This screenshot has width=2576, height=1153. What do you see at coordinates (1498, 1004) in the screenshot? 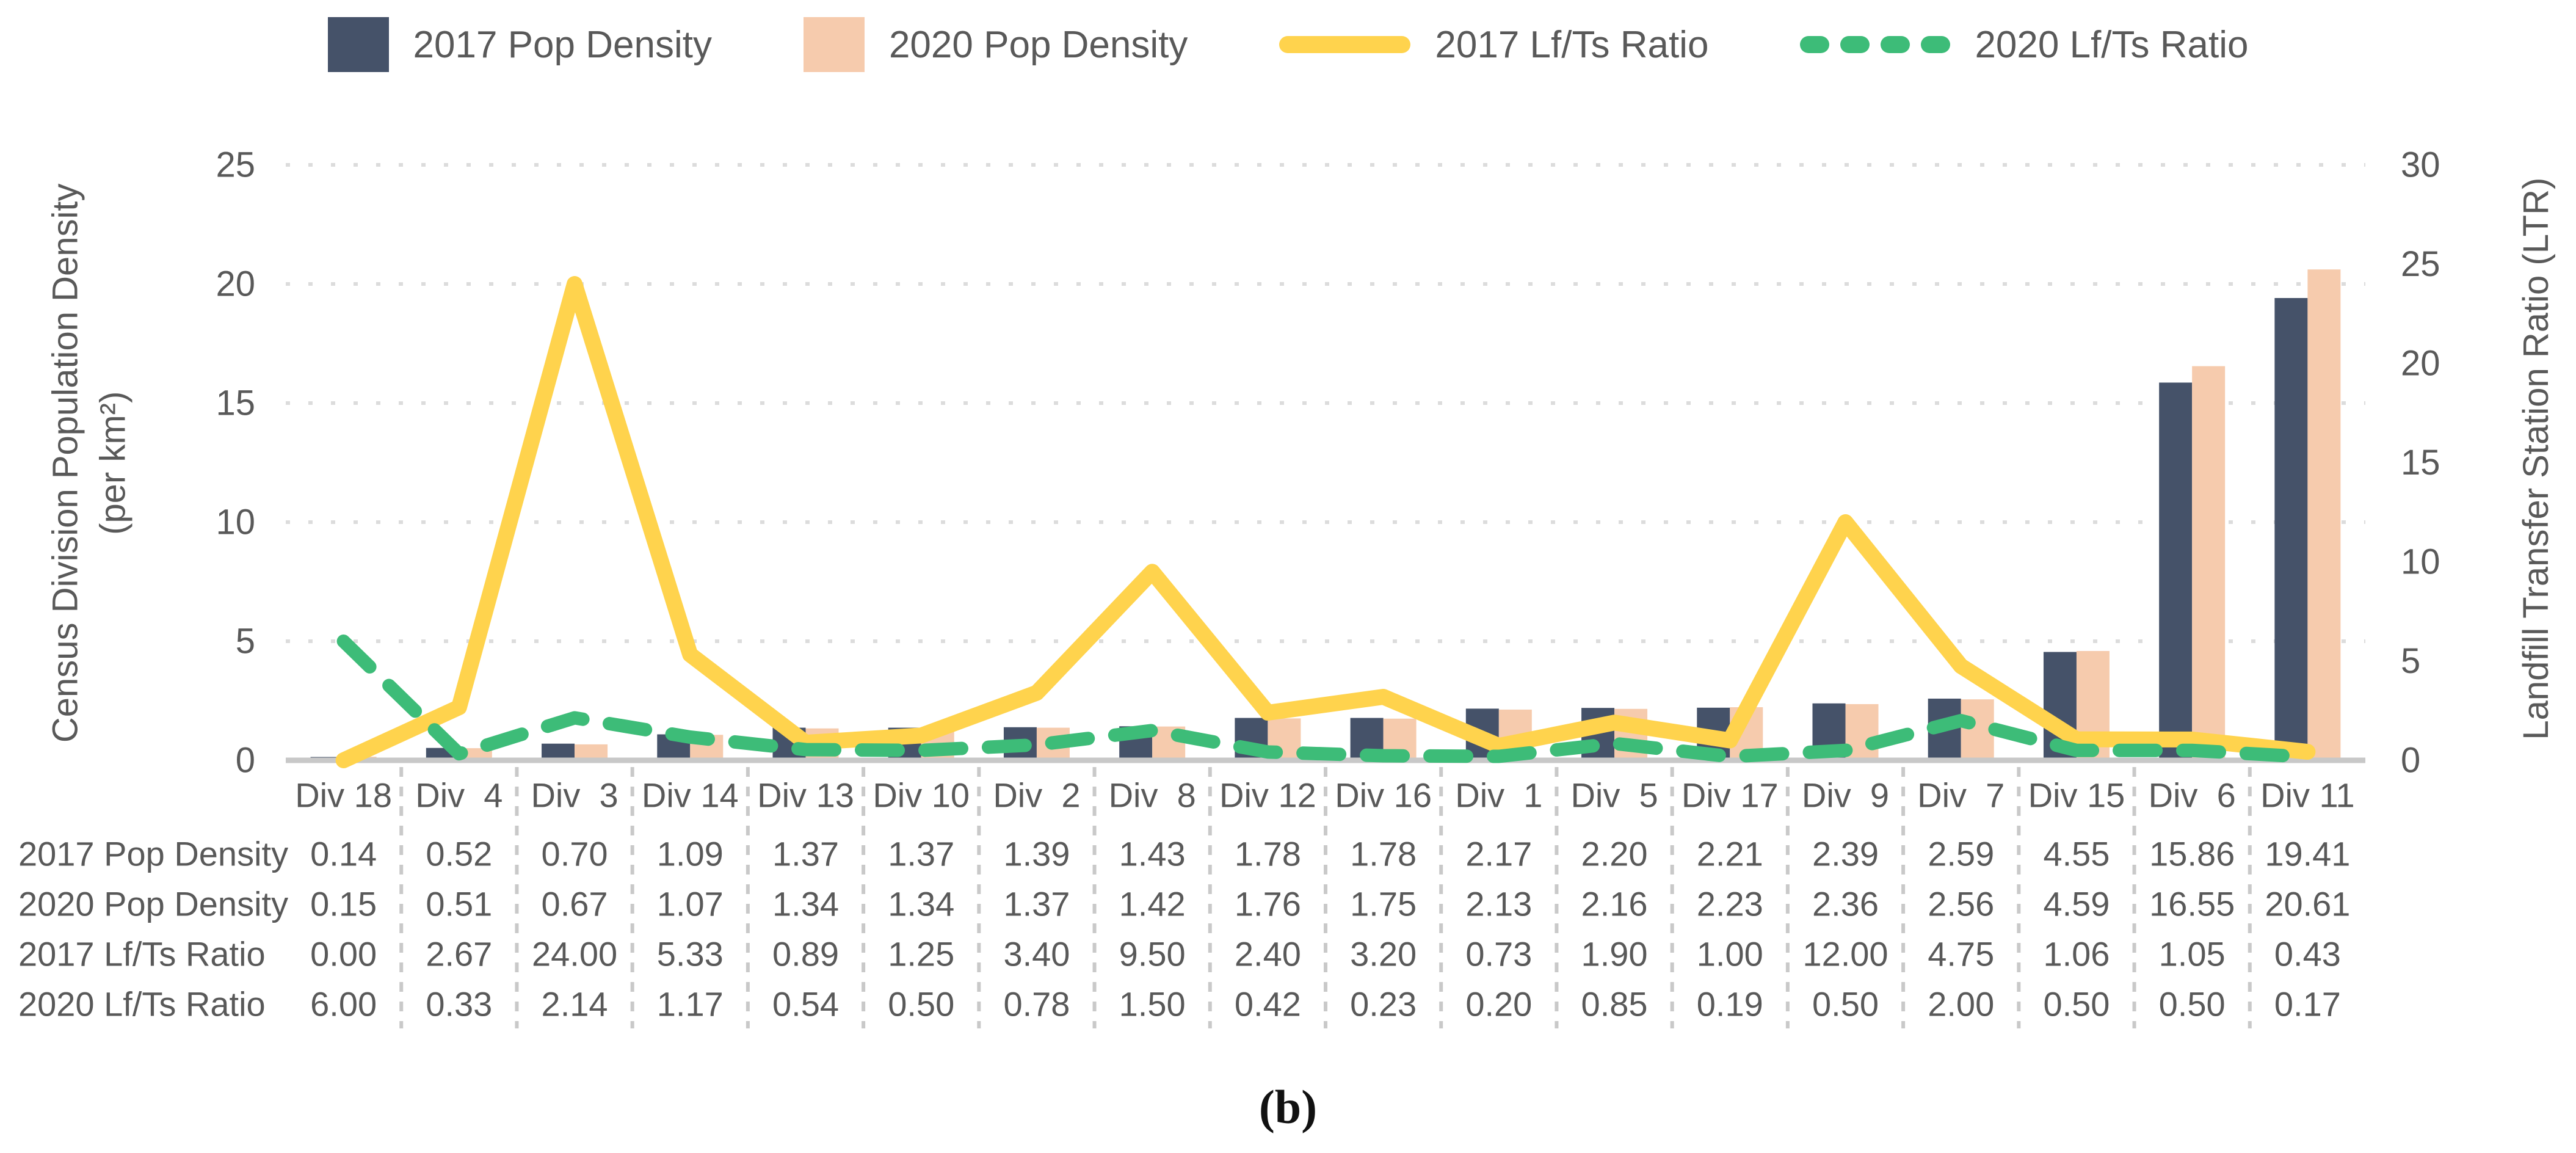
I see `table-cell: 0.20` at bounding box center [1498, 1004].